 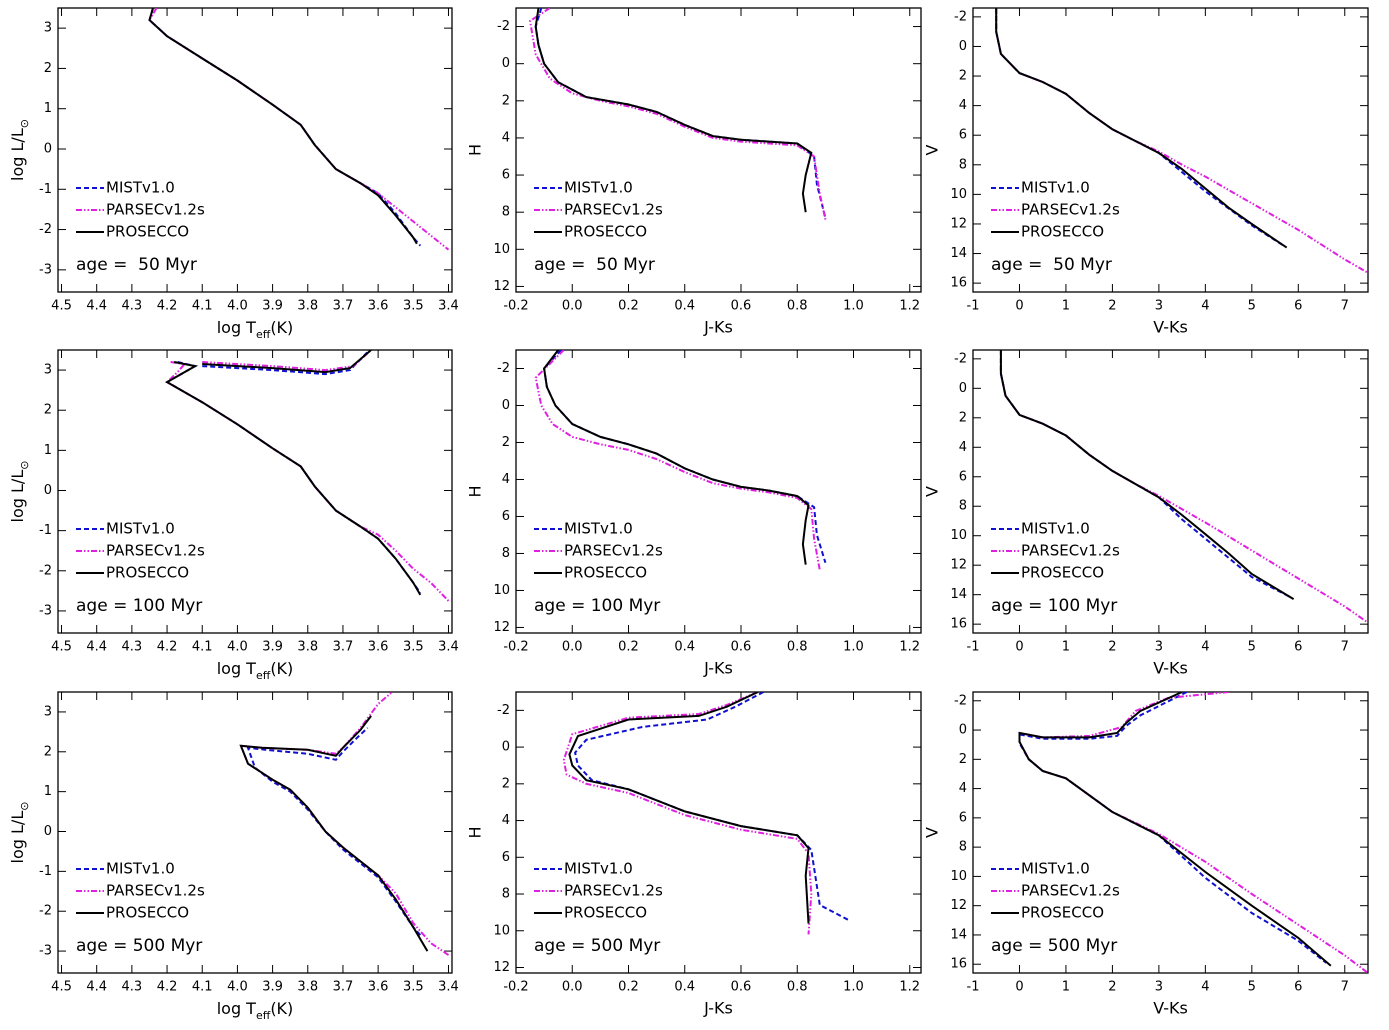 What do you see at coordinates (17, 496) in the screenshot?
I see `y-axis-label-part: log L/L` at bounding box center [17, 496].